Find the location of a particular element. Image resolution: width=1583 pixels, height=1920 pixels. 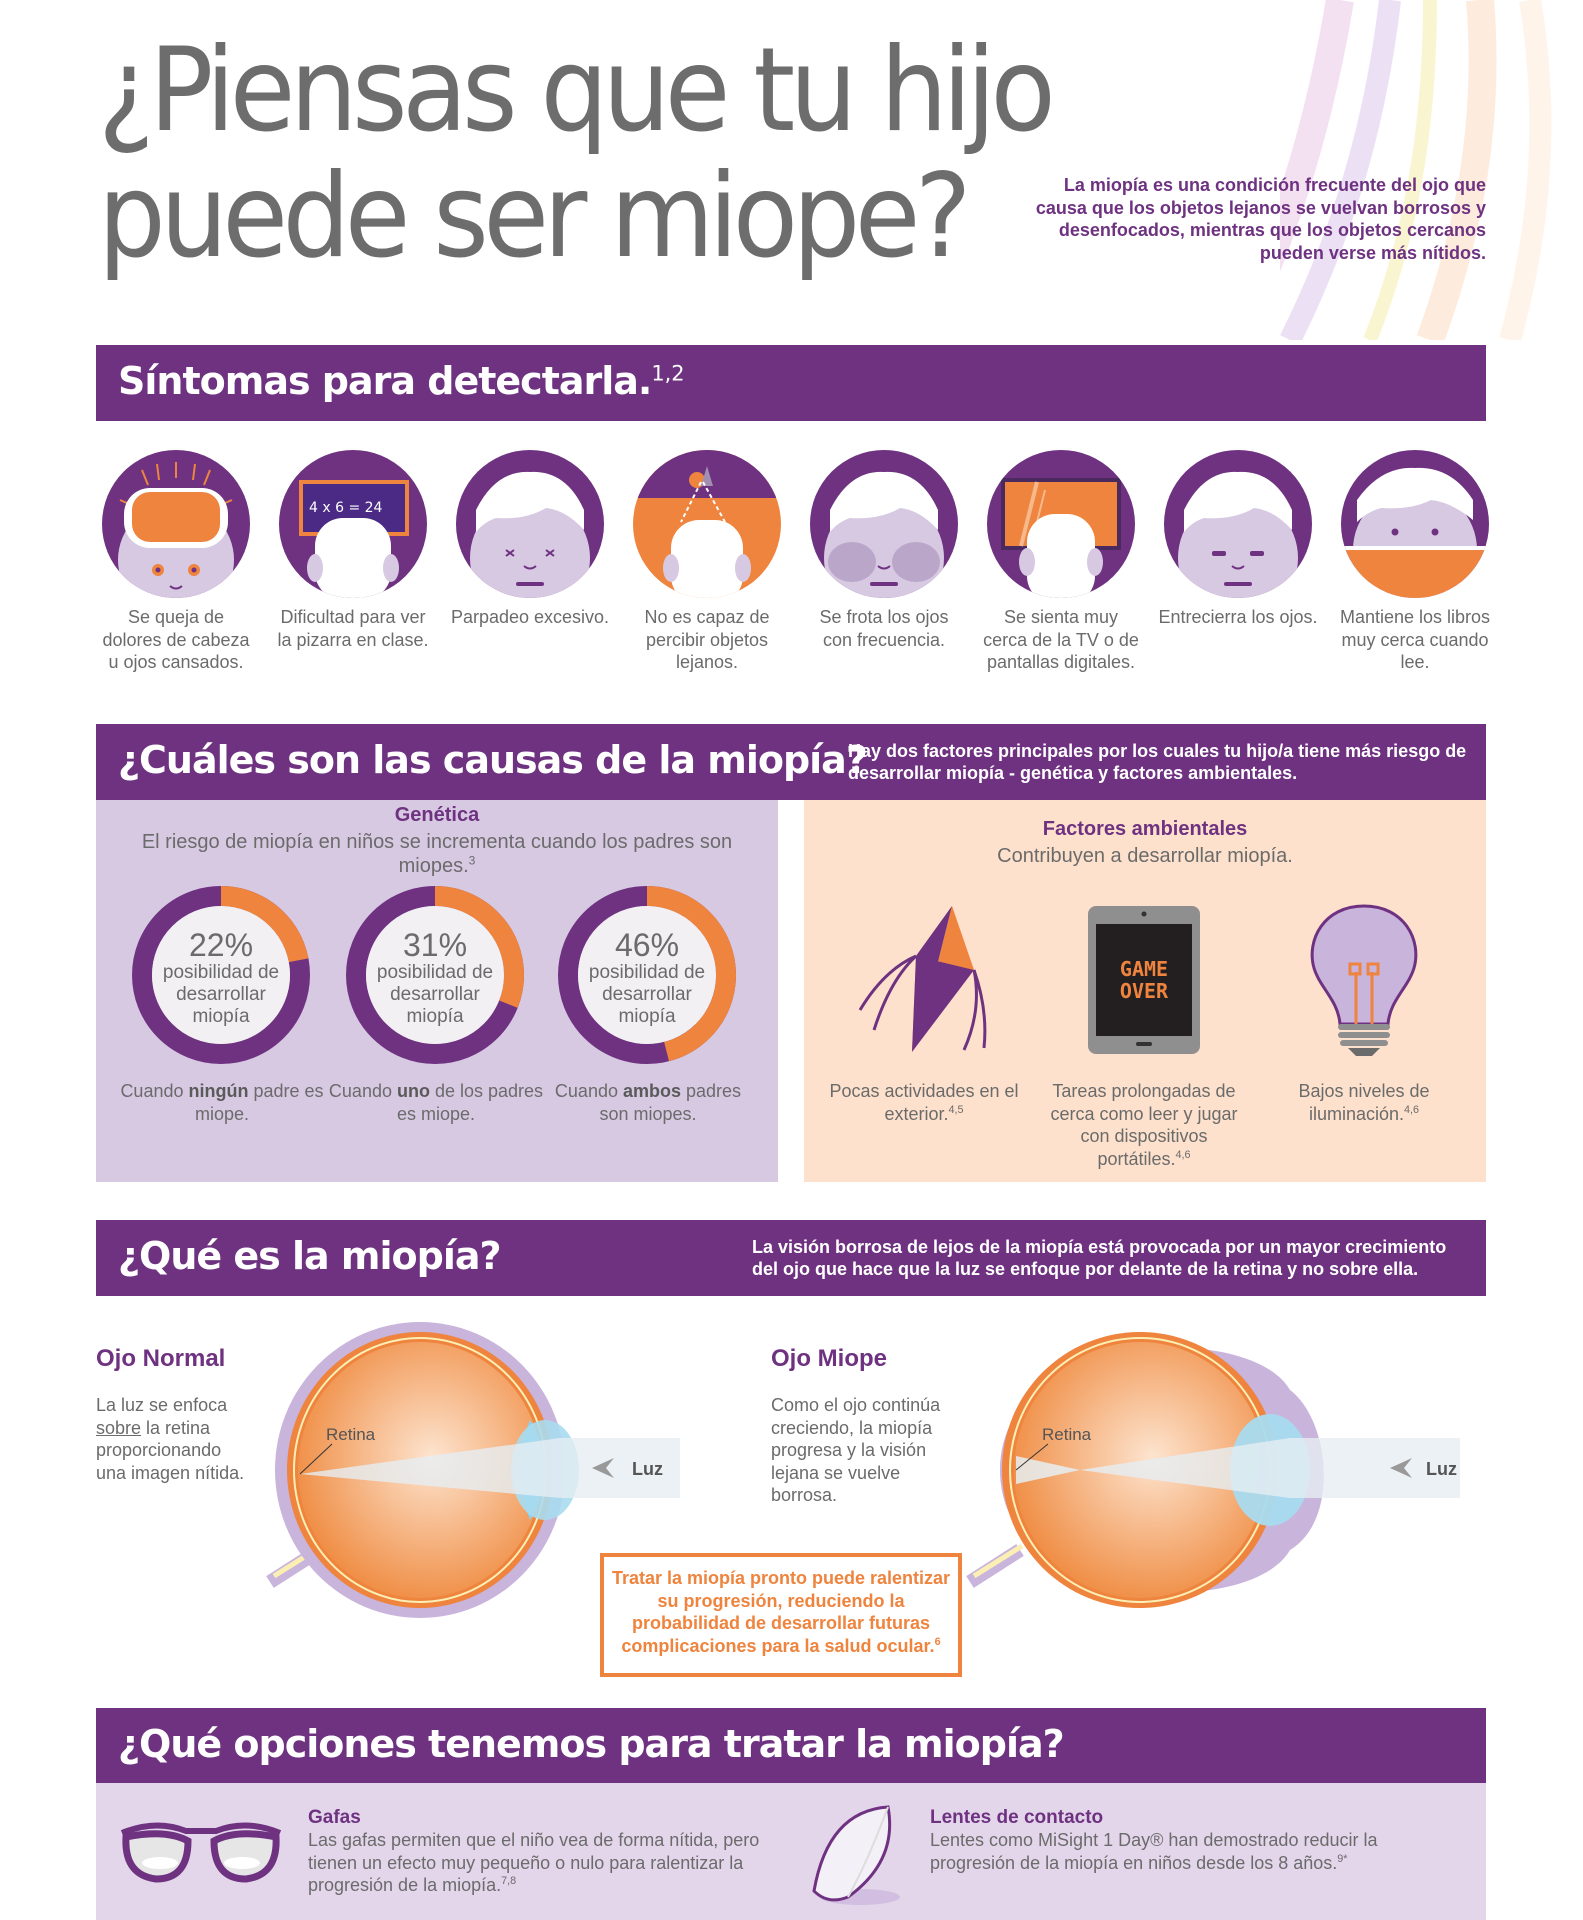

tablet-icon: GAME OVER is located at coordinates (1144, 980).